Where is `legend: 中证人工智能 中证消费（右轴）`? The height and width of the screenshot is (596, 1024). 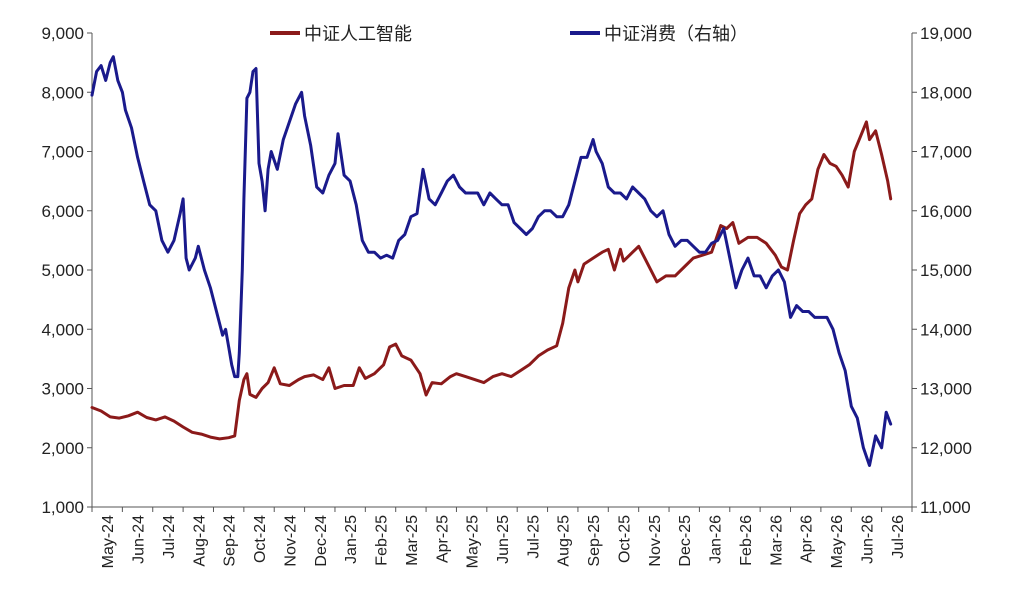 legend: 中证人工智能 中证消费（右轴） is located at coordinates (509, 34).